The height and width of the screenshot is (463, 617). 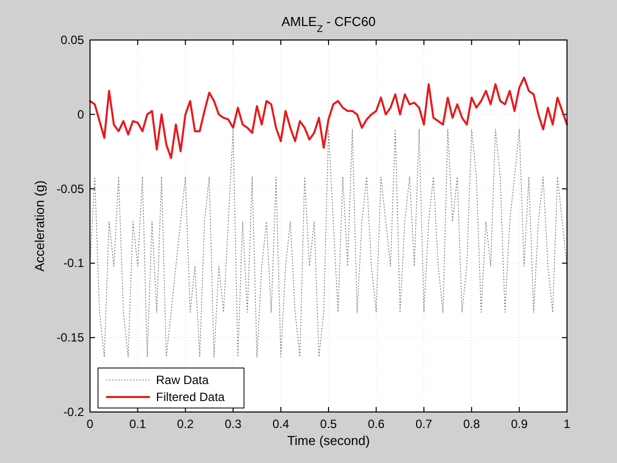 I want to click on x-tick-label: 0.7, so click(x=424, y=424).